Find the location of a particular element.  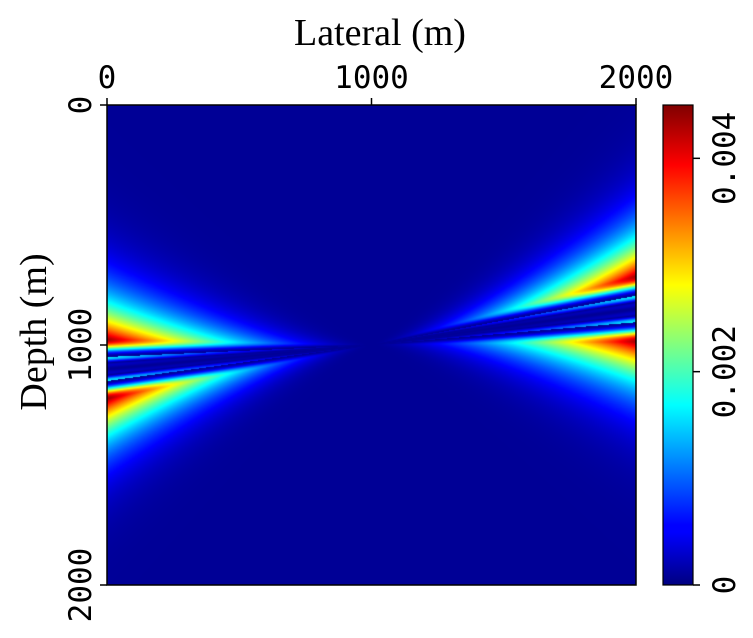

y-tick-label: 1000 is located at coordinates (81, 345).